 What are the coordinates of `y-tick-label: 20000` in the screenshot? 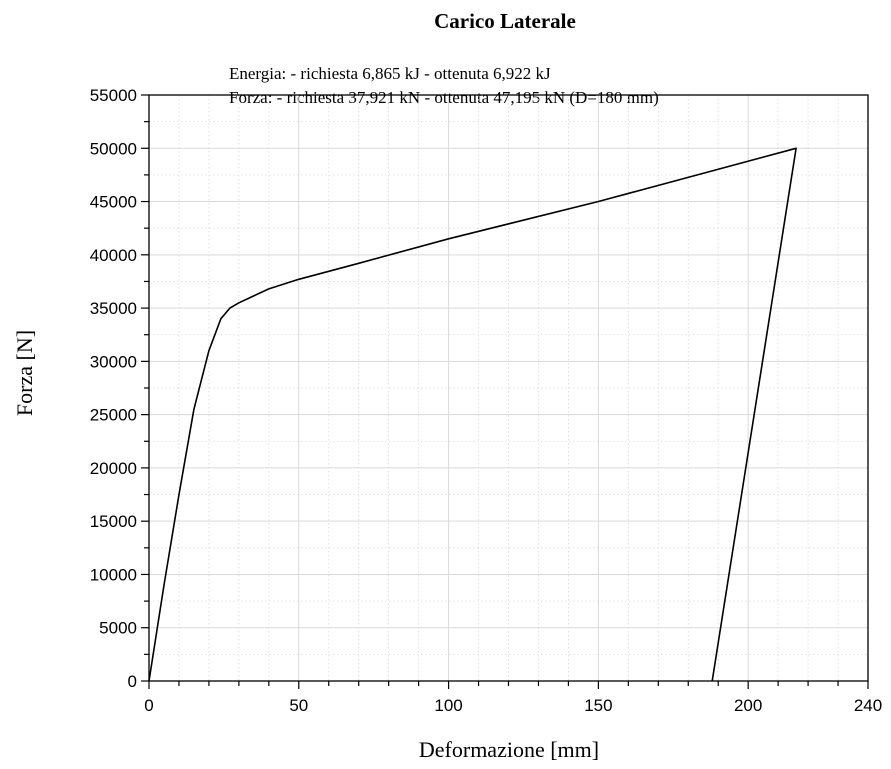 It's located at (113, 468).